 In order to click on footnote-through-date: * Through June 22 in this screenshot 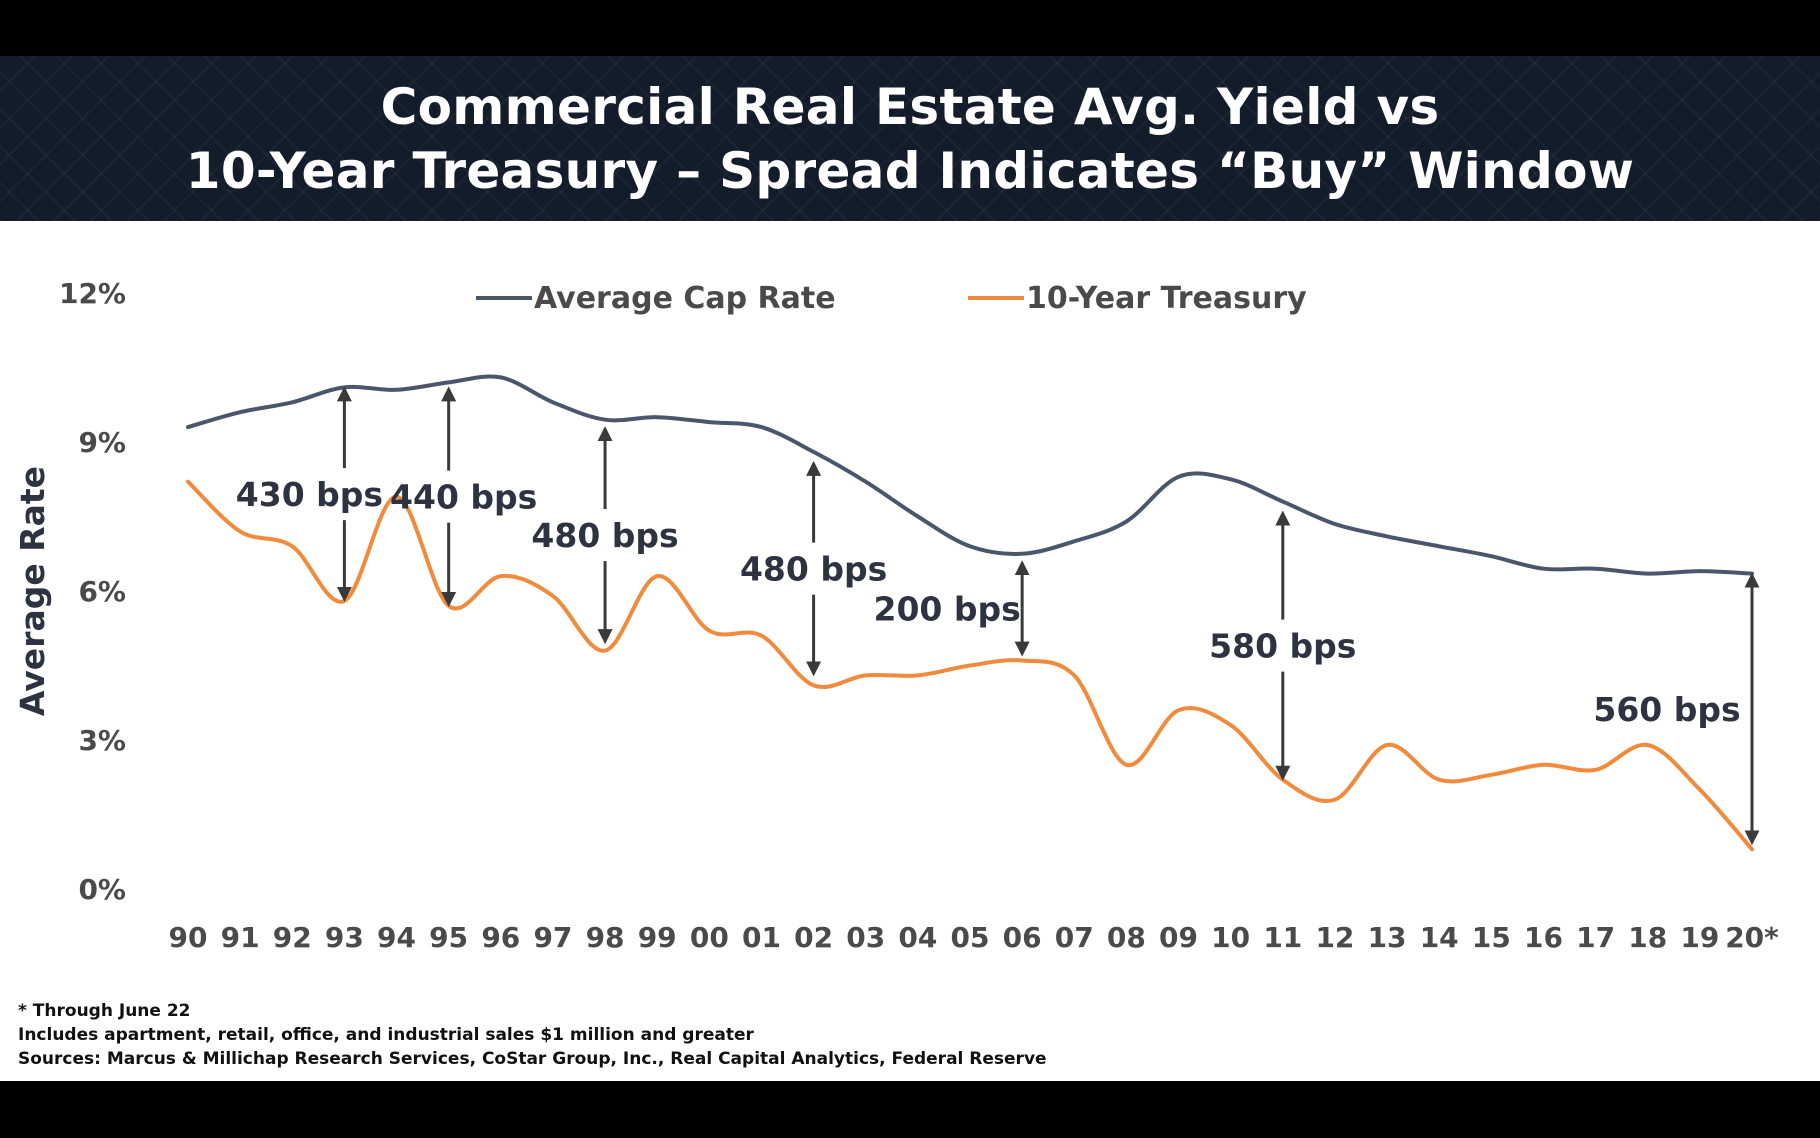, I will do `click(104, 1011)`.